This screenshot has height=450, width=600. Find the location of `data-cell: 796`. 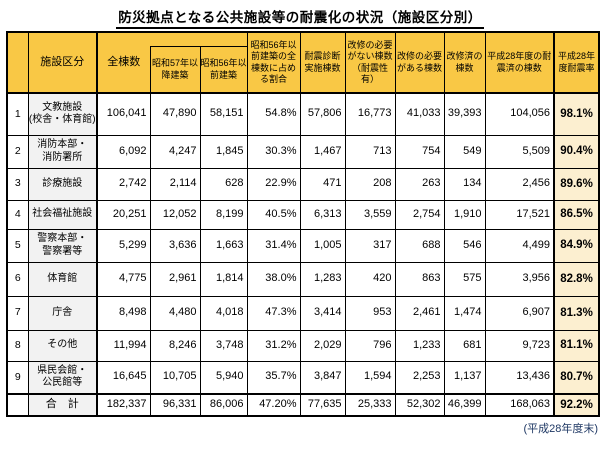

data-cell: 796 is located at coordinates (370, 345).